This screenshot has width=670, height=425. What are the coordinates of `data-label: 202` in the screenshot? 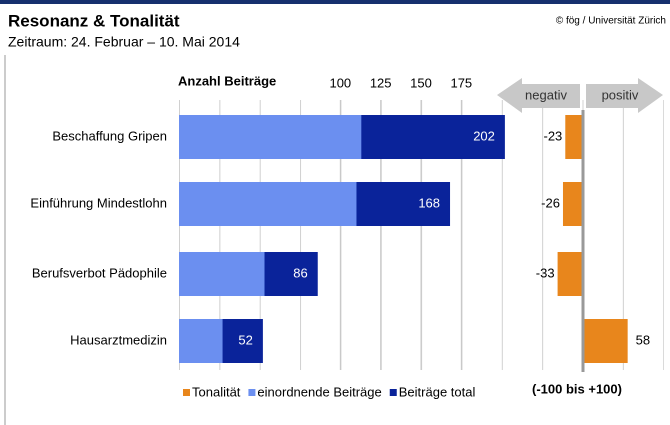 It's located at (484, 135).